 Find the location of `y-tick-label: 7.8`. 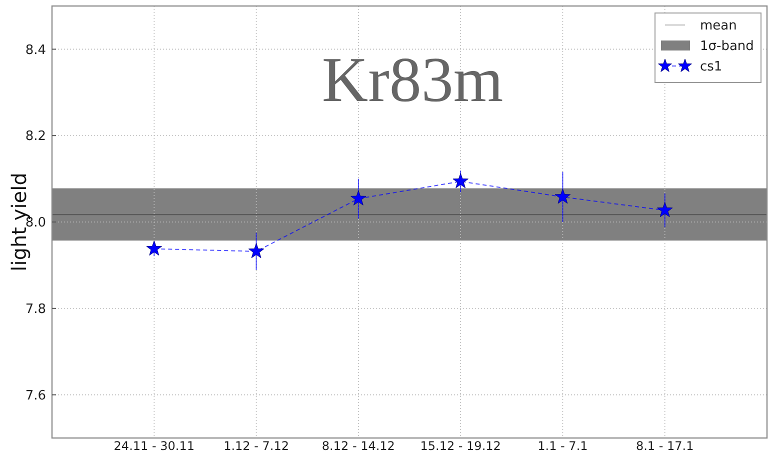

y-tick-label: 7.8 is located at coordinates (35, 309).